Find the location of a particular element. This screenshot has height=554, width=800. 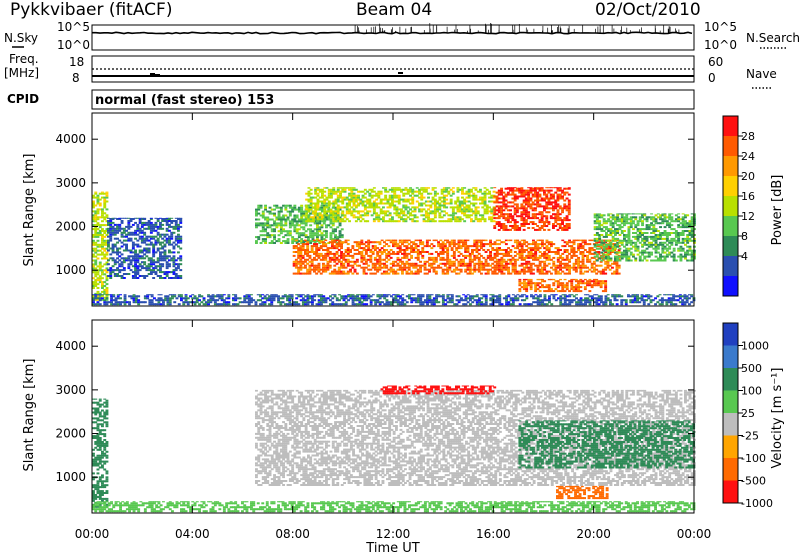

noise-tick-left-top: 10^5 is located at coordinates (73, 27).